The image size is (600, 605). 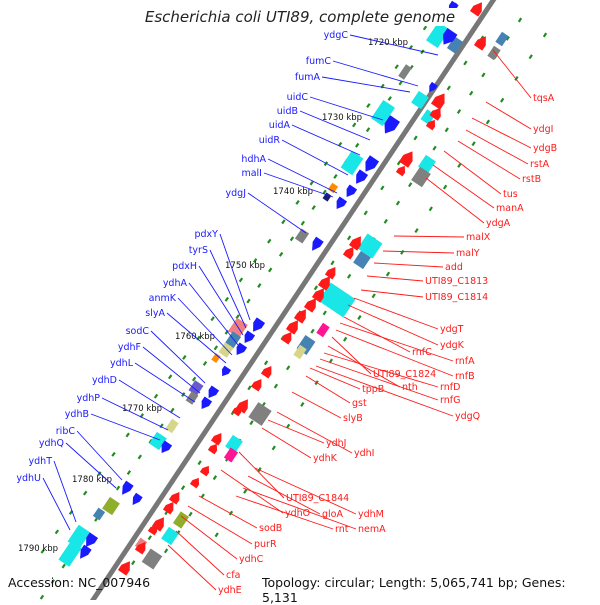 I want to click on reverse-gene-label: rstB, so click(x=531, y=179).